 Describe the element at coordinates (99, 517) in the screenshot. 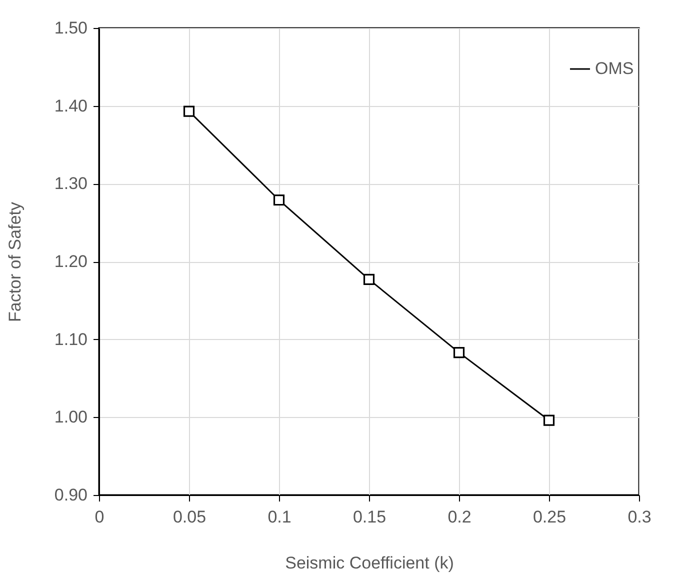

I see `x-tick-label: 0` at that location.